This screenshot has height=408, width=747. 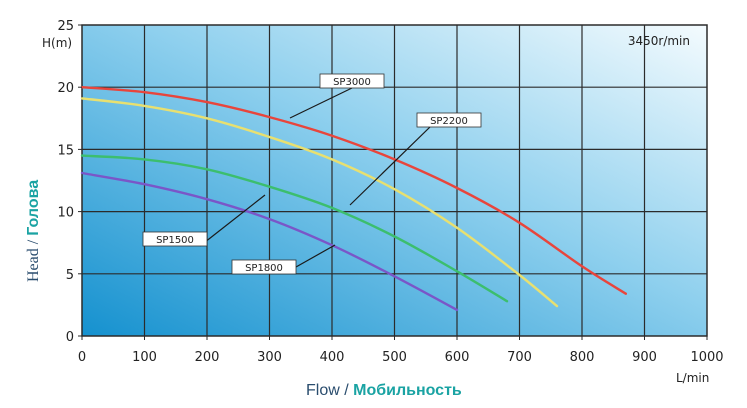 What do you see at coordinates (346, 390) in the screenshot?
I see `x-title-sep: /` at bounding box center [346, 390].